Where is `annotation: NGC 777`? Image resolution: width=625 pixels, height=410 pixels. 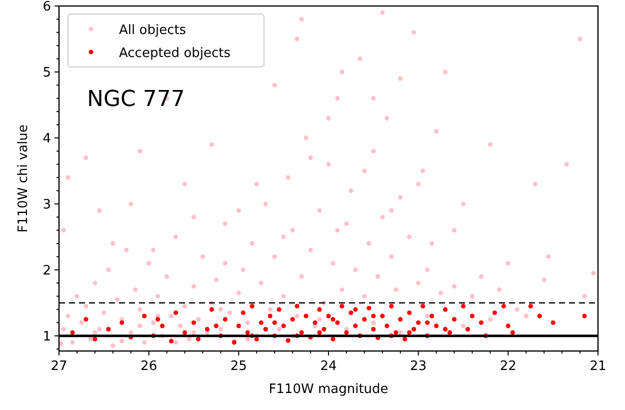 annotation: NGC 777 is located at coordinates (136, 99).